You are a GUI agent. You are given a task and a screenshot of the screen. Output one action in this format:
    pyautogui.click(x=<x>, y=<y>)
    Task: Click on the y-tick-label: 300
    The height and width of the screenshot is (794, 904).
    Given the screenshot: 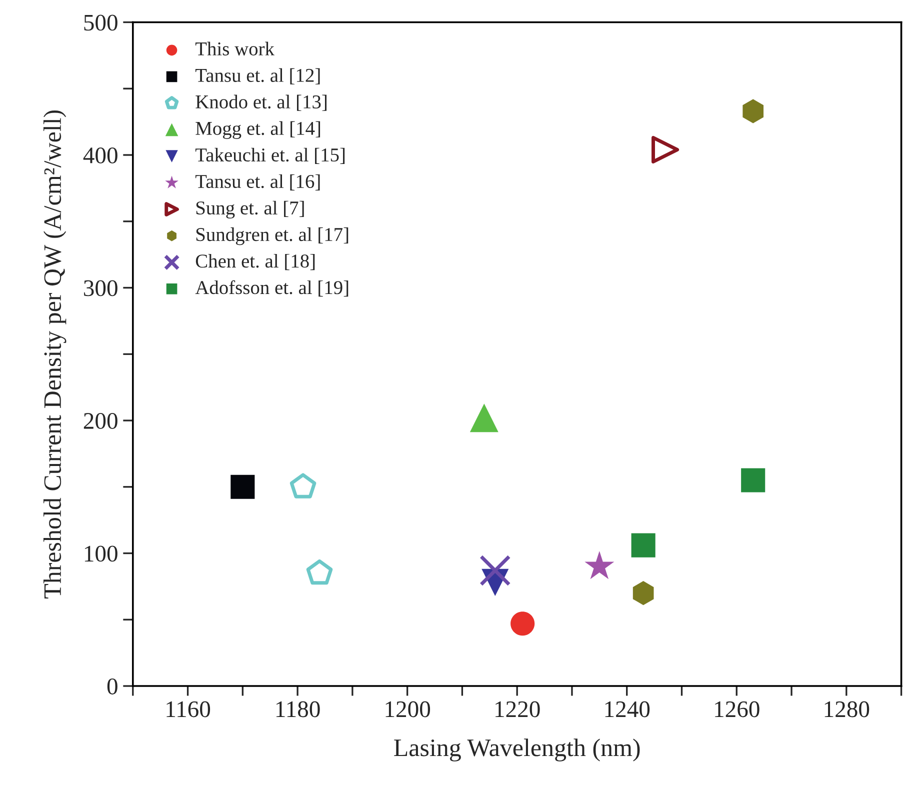 What is the action you would take?
    pyautogui.click(x=101, y=288)
    